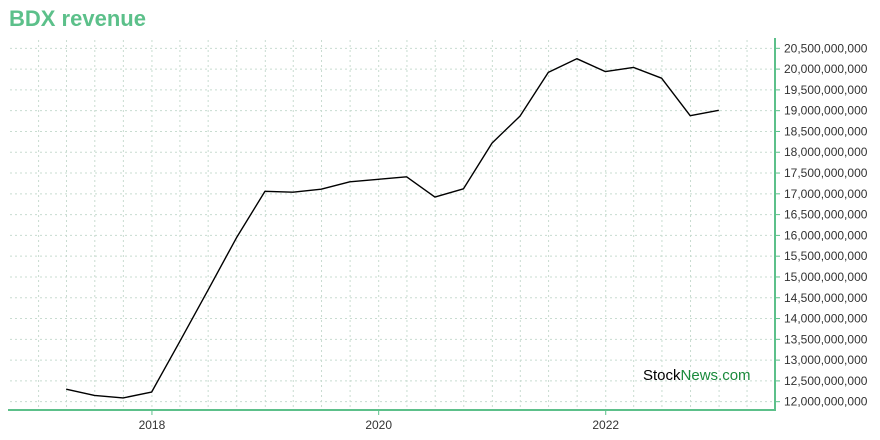  I want to click on y-tick-label: 20,500,000,000, so click(826, 48).